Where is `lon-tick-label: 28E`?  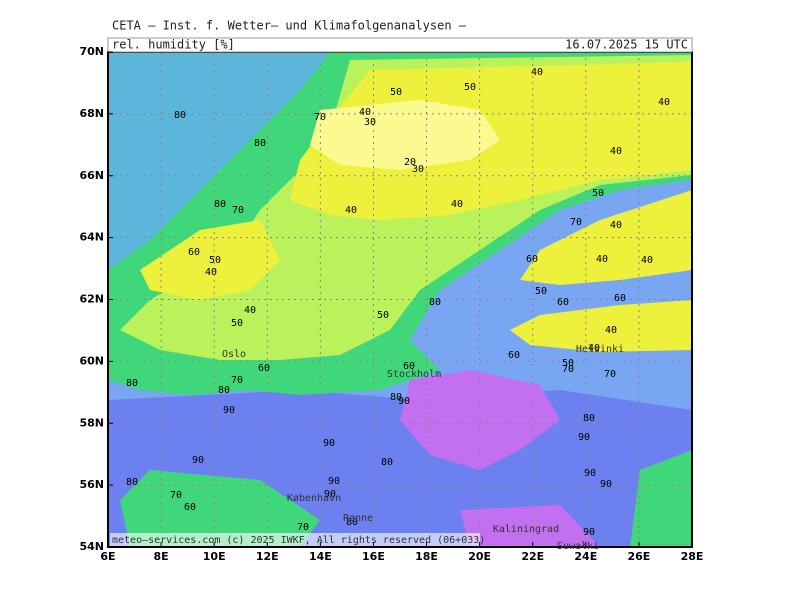 lon-tick-label: 28E is located at coordinates (692, 556).